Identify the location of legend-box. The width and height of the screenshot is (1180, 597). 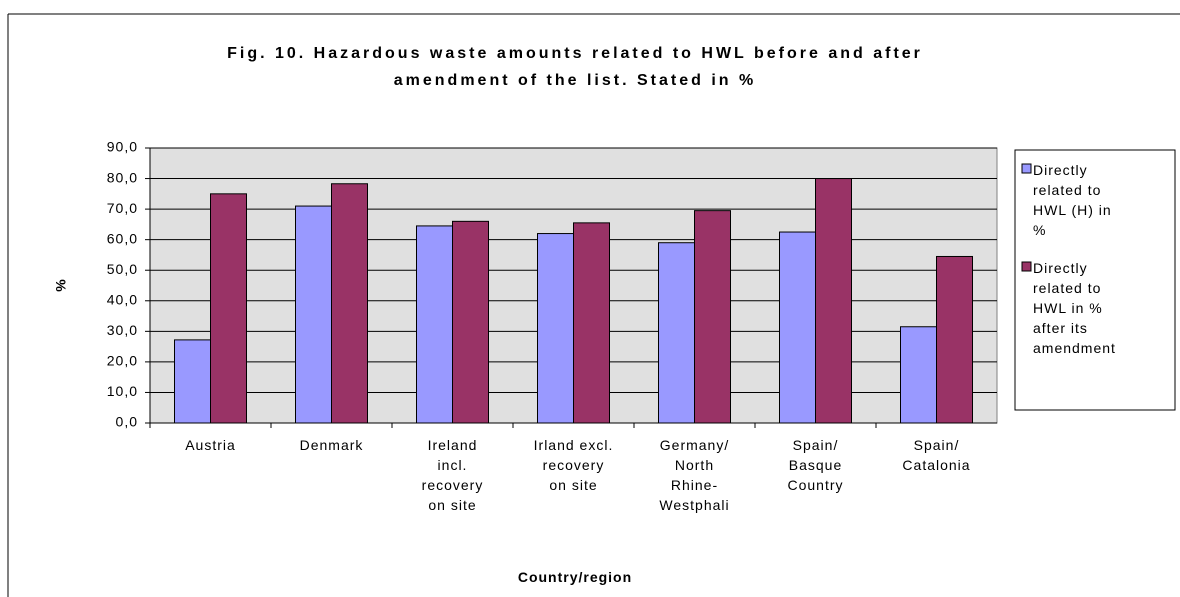
(1095, 280).